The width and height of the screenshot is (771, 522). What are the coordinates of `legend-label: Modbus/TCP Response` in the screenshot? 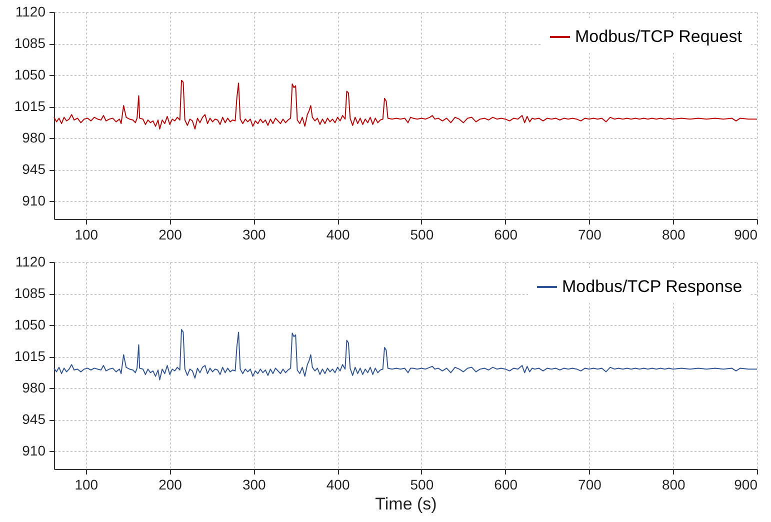 It's located at (652, 286).